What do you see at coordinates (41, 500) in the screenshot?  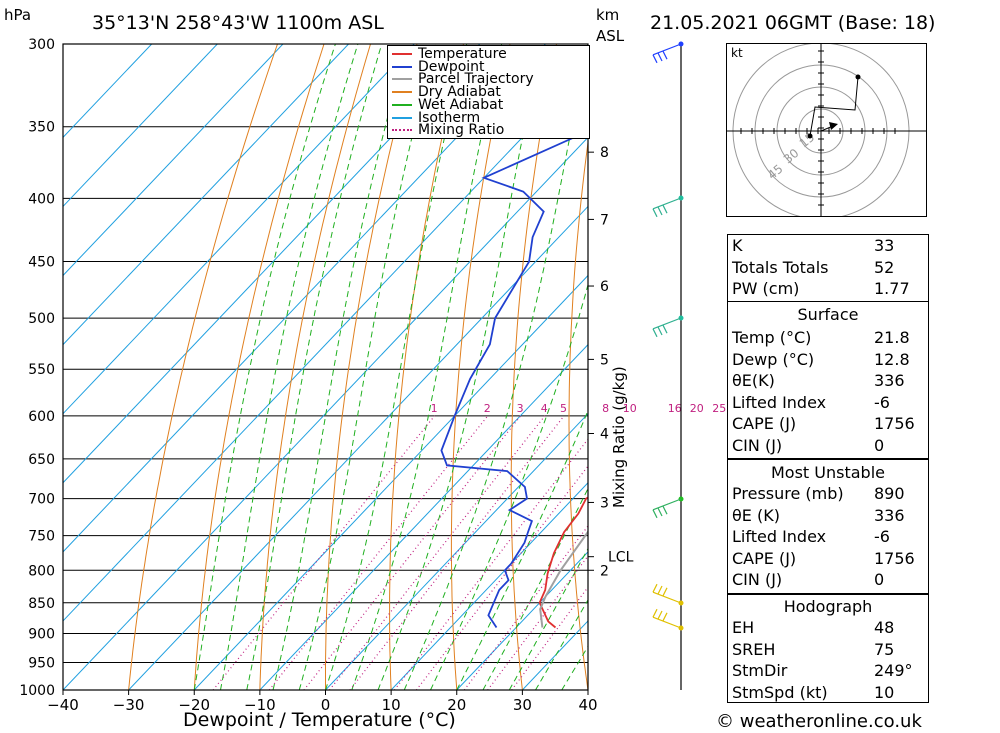 I see `pressure-tick-label: 700` at bounding box center [41, 500].